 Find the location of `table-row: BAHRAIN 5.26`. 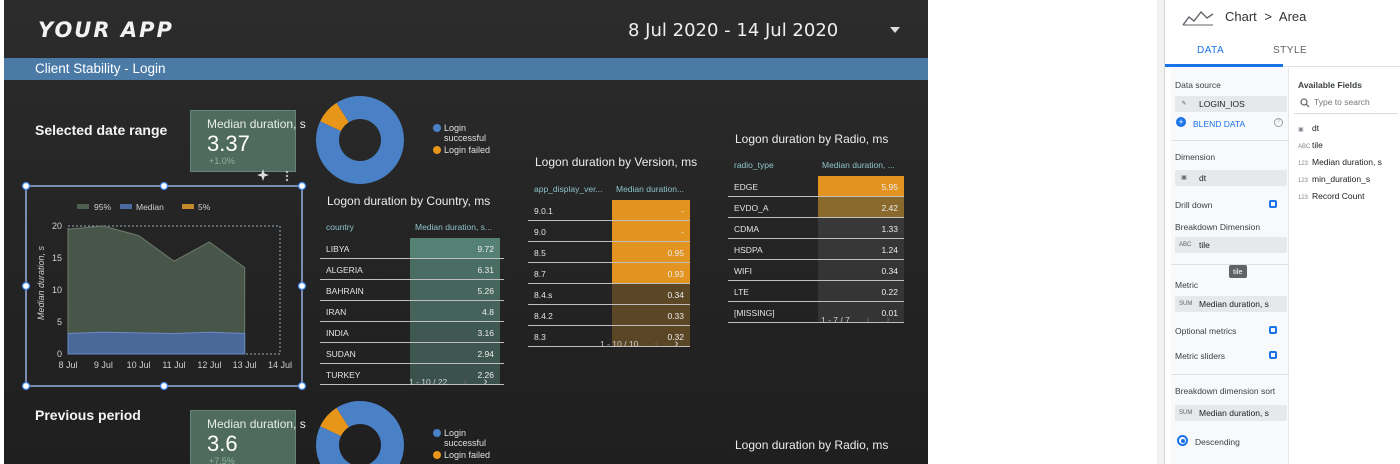

table-row: BAHRAIN 5.26 is located at coordinates (412, 290).